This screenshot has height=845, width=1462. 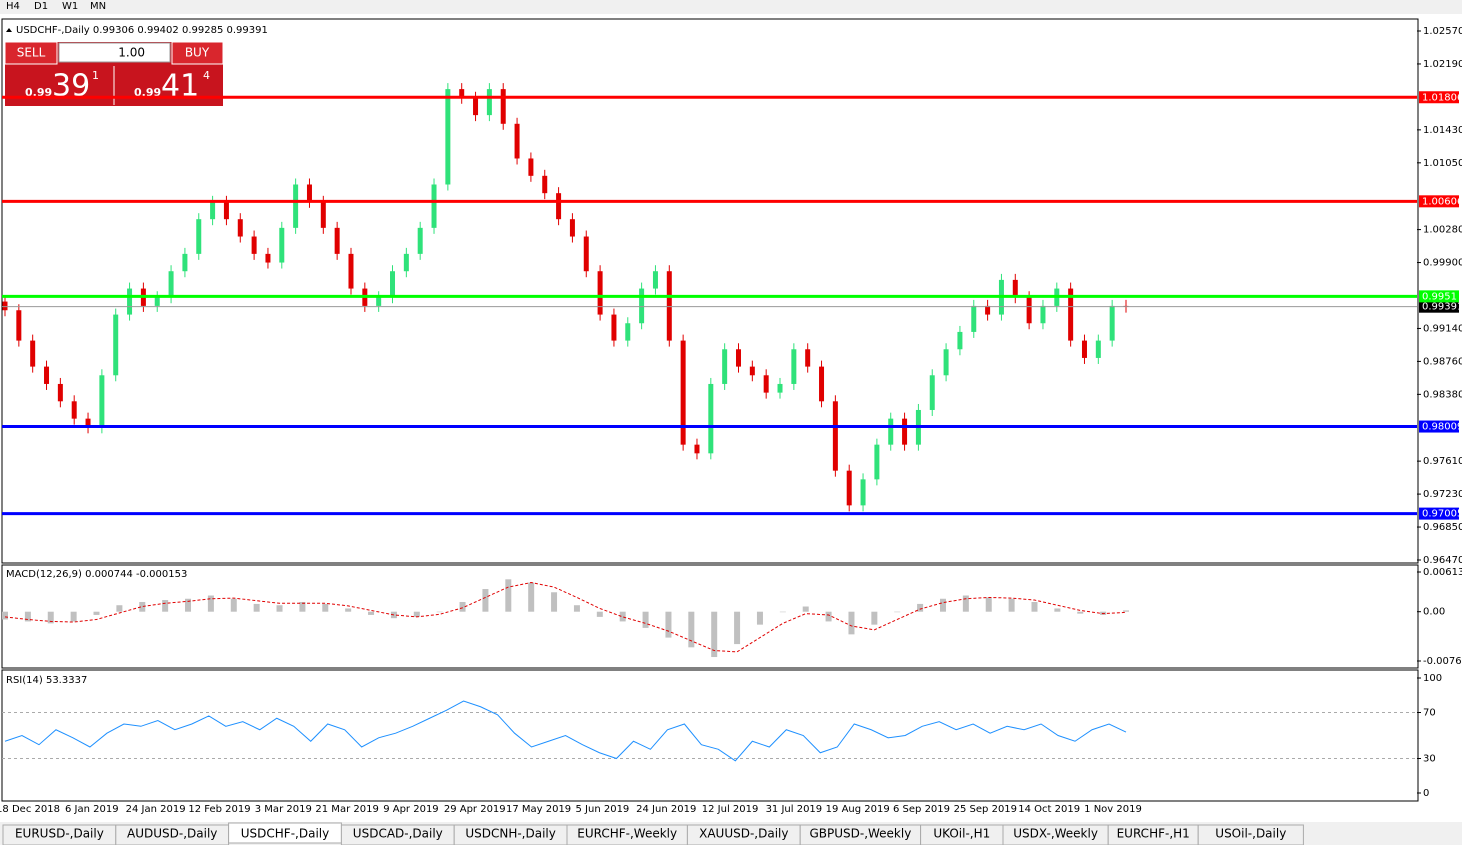 I want to click on y-tick-label: 1.01430, so click(x=1442, y=130).